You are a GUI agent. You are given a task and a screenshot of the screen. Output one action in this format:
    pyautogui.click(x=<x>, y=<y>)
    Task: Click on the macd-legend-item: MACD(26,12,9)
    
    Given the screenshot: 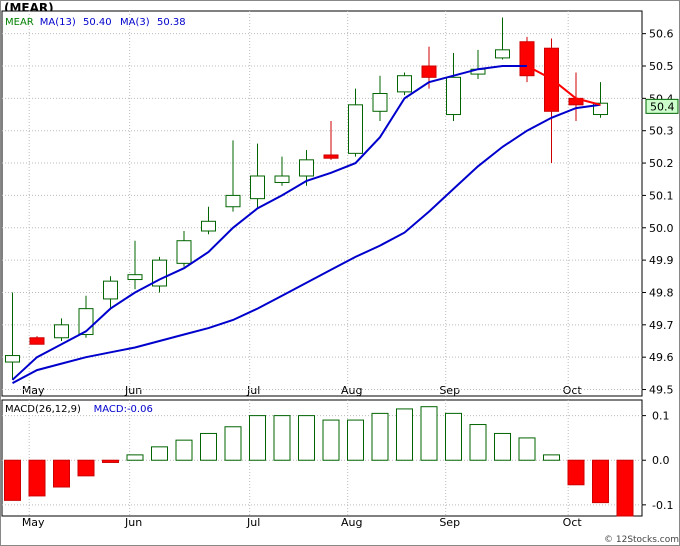 What is the action you would take?
    pyautogui.click(x=43, y=409)
    